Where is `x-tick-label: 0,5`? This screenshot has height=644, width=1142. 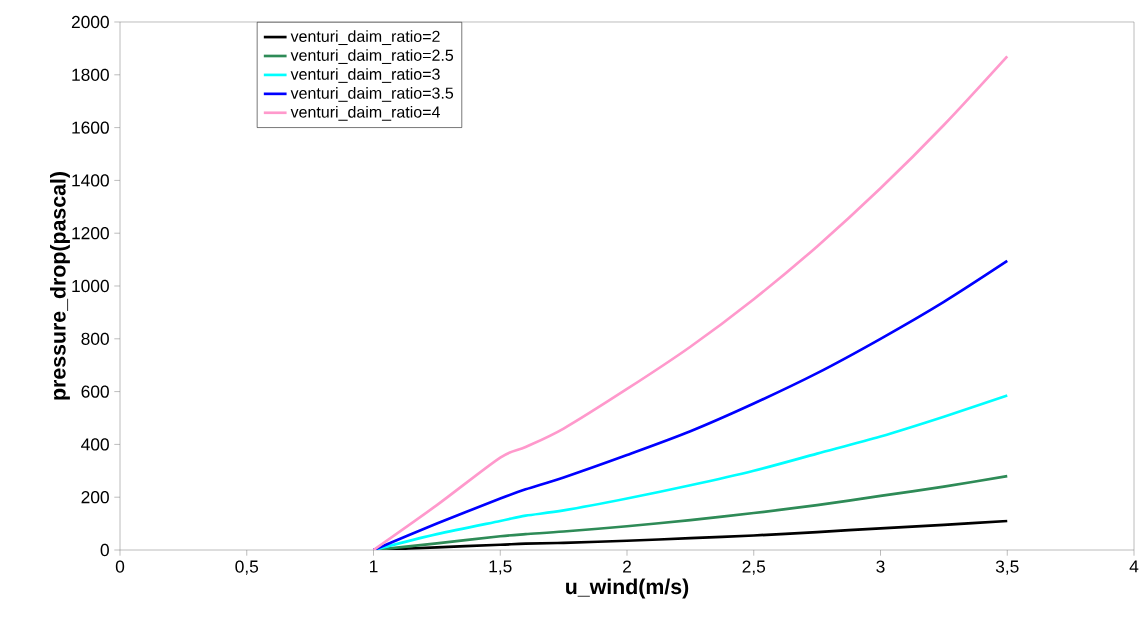
x-tick-label: 0,5 is located at coordinates (247, 567).